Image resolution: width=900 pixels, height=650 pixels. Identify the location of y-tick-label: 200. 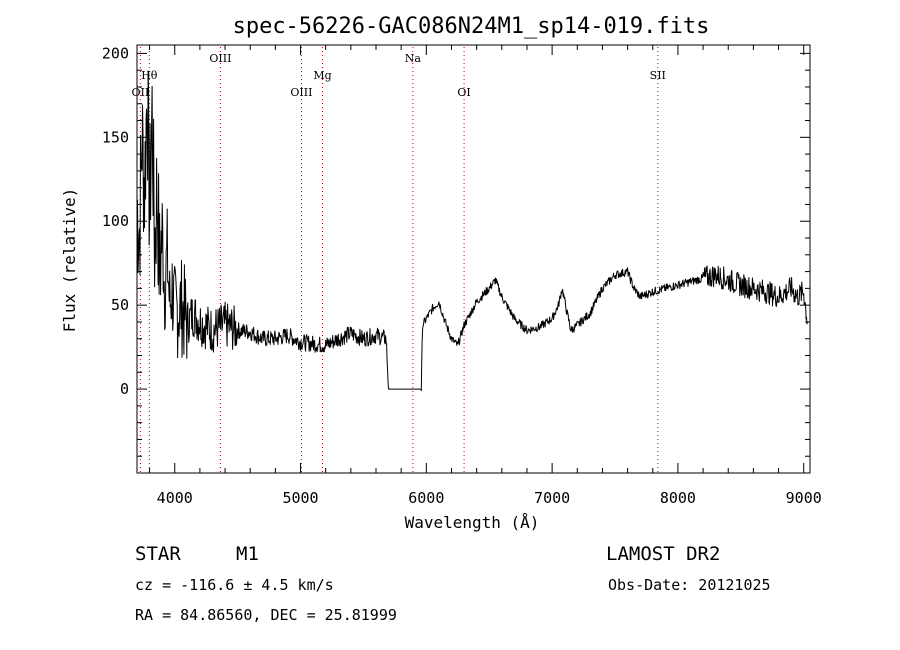
(115, 53).